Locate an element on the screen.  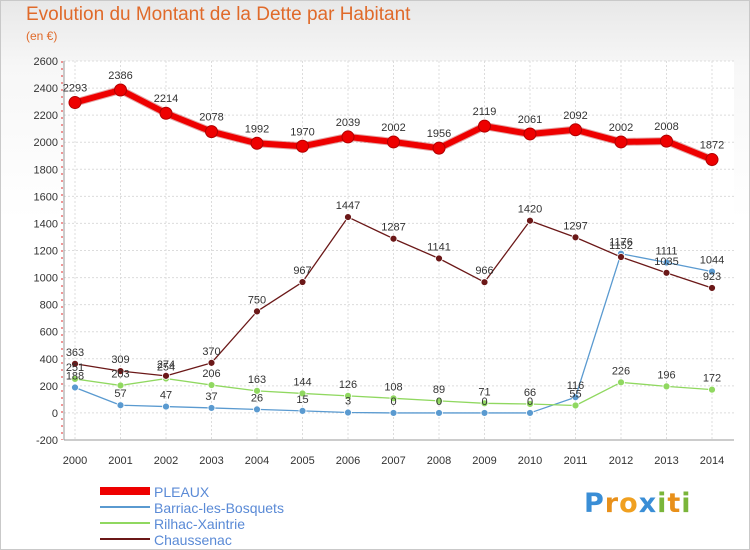
legend-label: PLEAUX is located at coordinates (182, 492).